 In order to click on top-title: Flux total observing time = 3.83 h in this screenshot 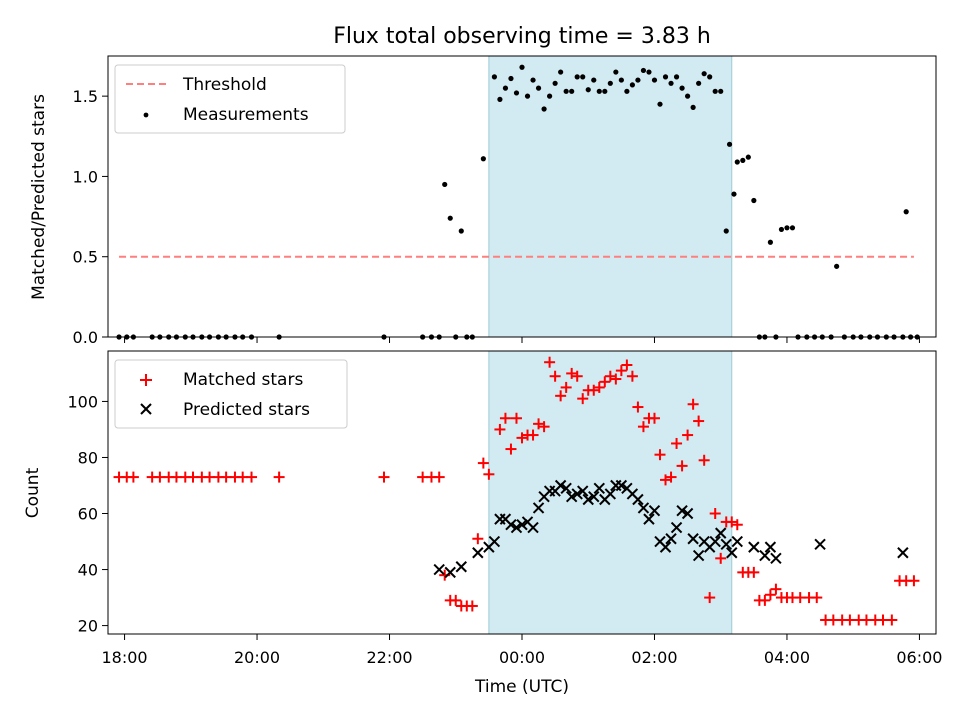, I will do `click(522, 36)`.